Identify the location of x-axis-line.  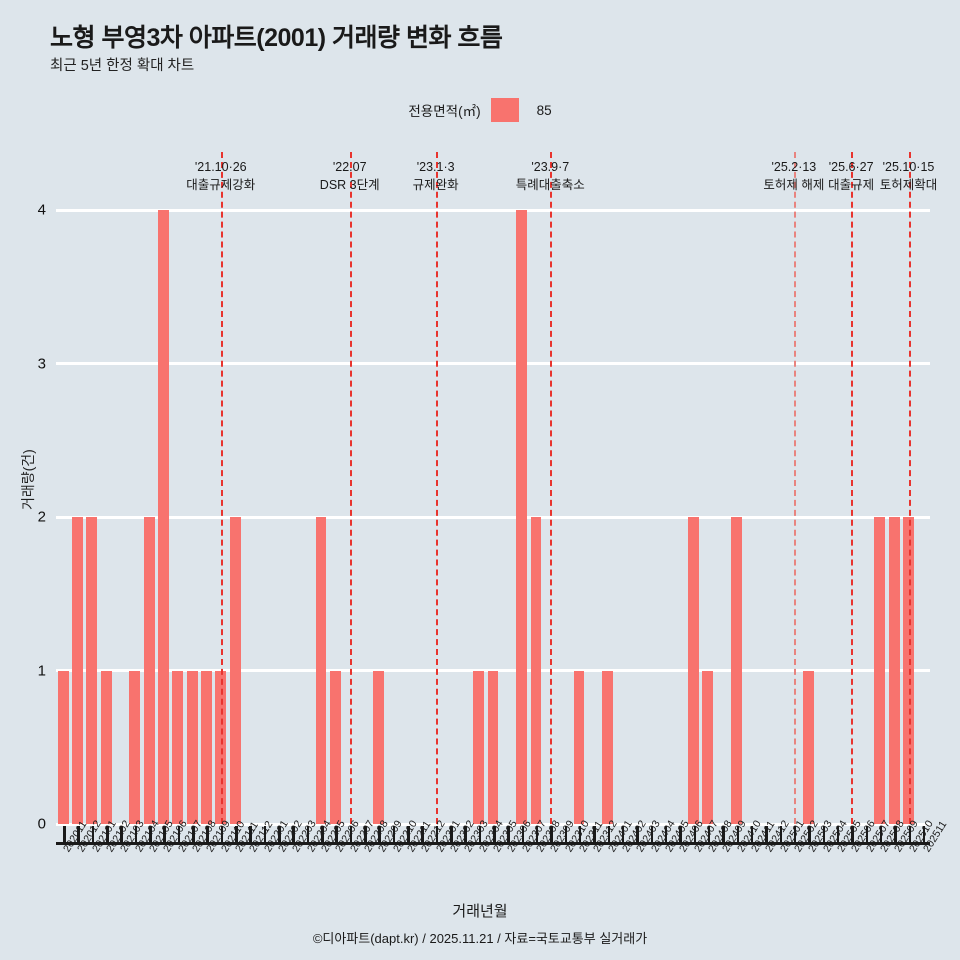
(493, 843).